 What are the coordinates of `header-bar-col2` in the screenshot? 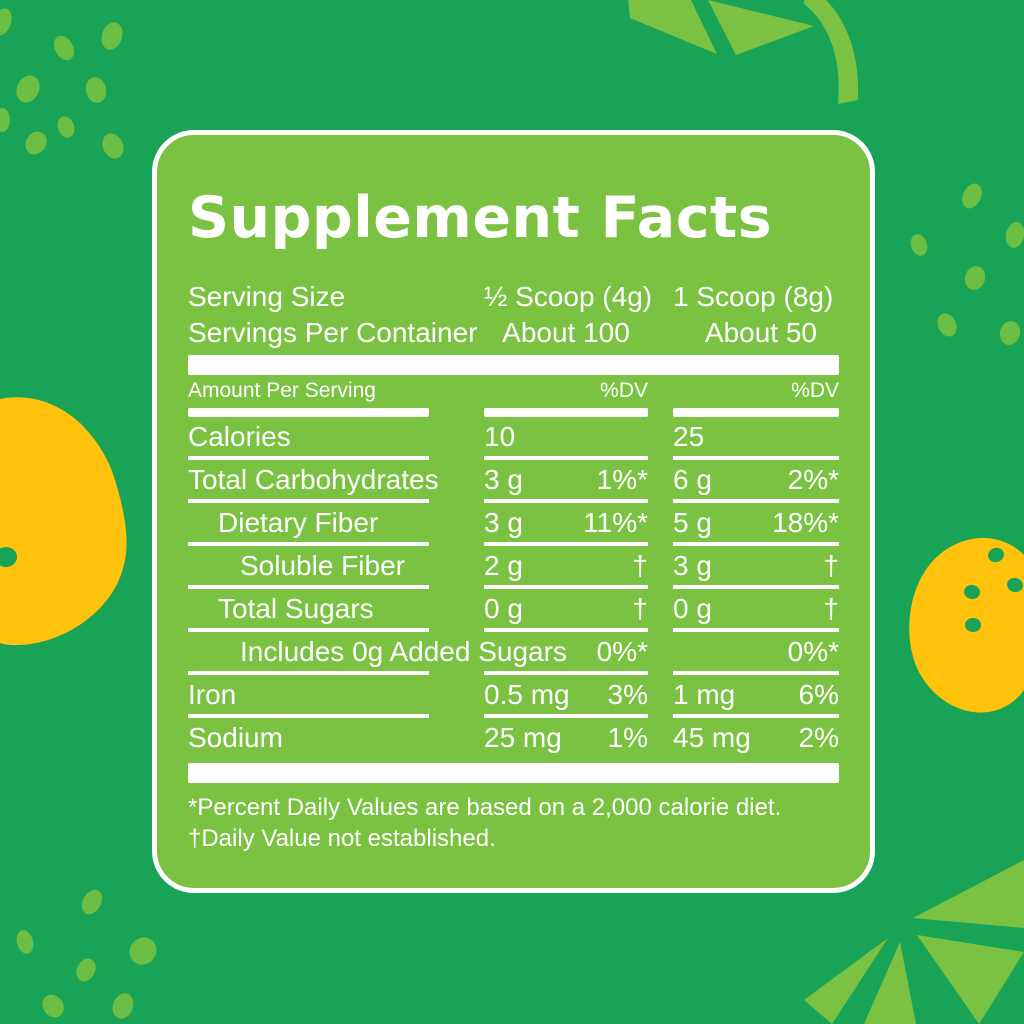 It's located at (756, 412).